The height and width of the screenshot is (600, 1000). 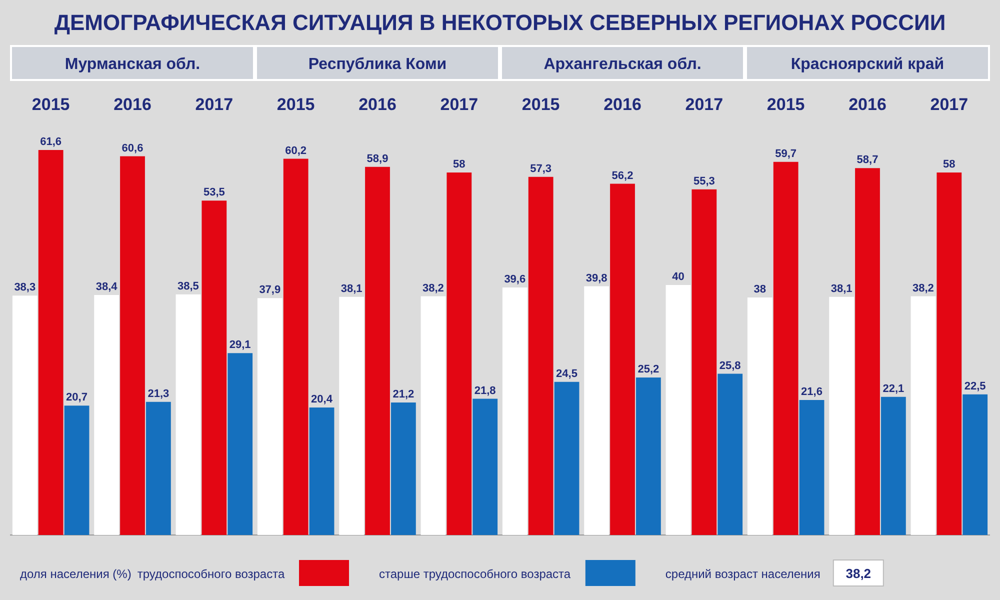 I want to click on data-label: 21,6, so click(x=811, y=392).